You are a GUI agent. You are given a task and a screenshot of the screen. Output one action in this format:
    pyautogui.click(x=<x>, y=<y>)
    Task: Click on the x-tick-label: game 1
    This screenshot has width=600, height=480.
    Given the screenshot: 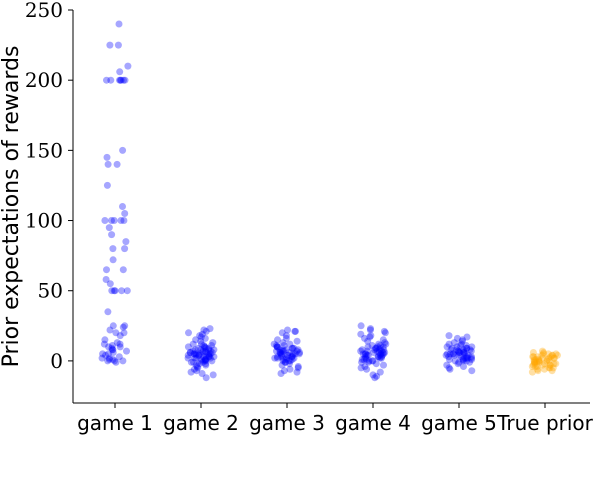 What is the action you would take?
    pyautogui.click(x=115, y=423)
    